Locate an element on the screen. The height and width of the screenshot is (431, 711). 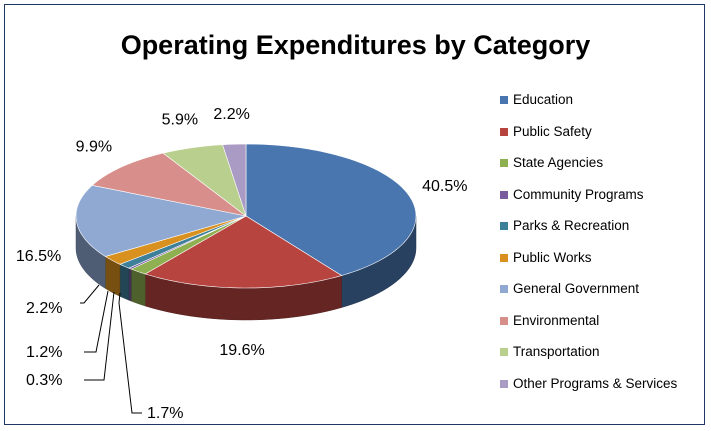
leader-line-community-programs is located at coordinates (99, 336).